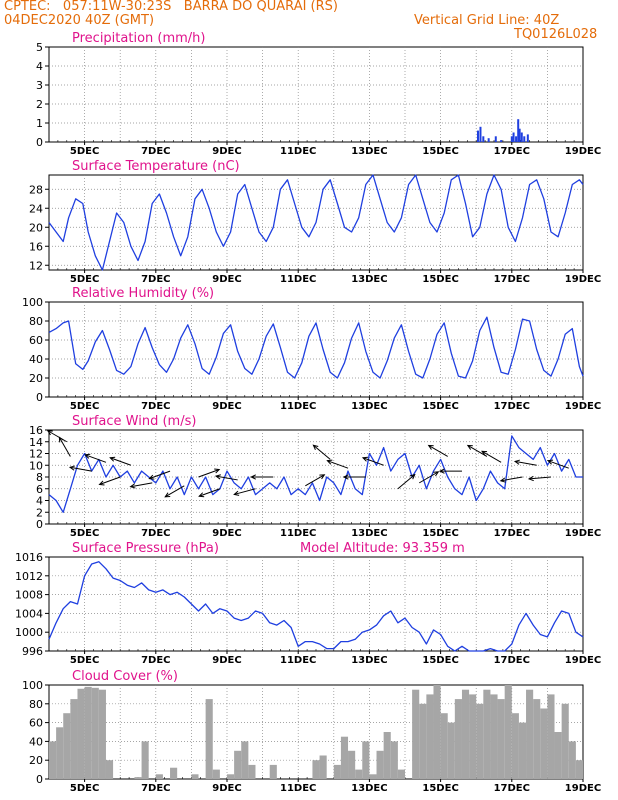  What do you see at coordinates (32, 651) in the screenshot?
I see `pressure-ytick-label: 996` at bounding box center [32, 651].